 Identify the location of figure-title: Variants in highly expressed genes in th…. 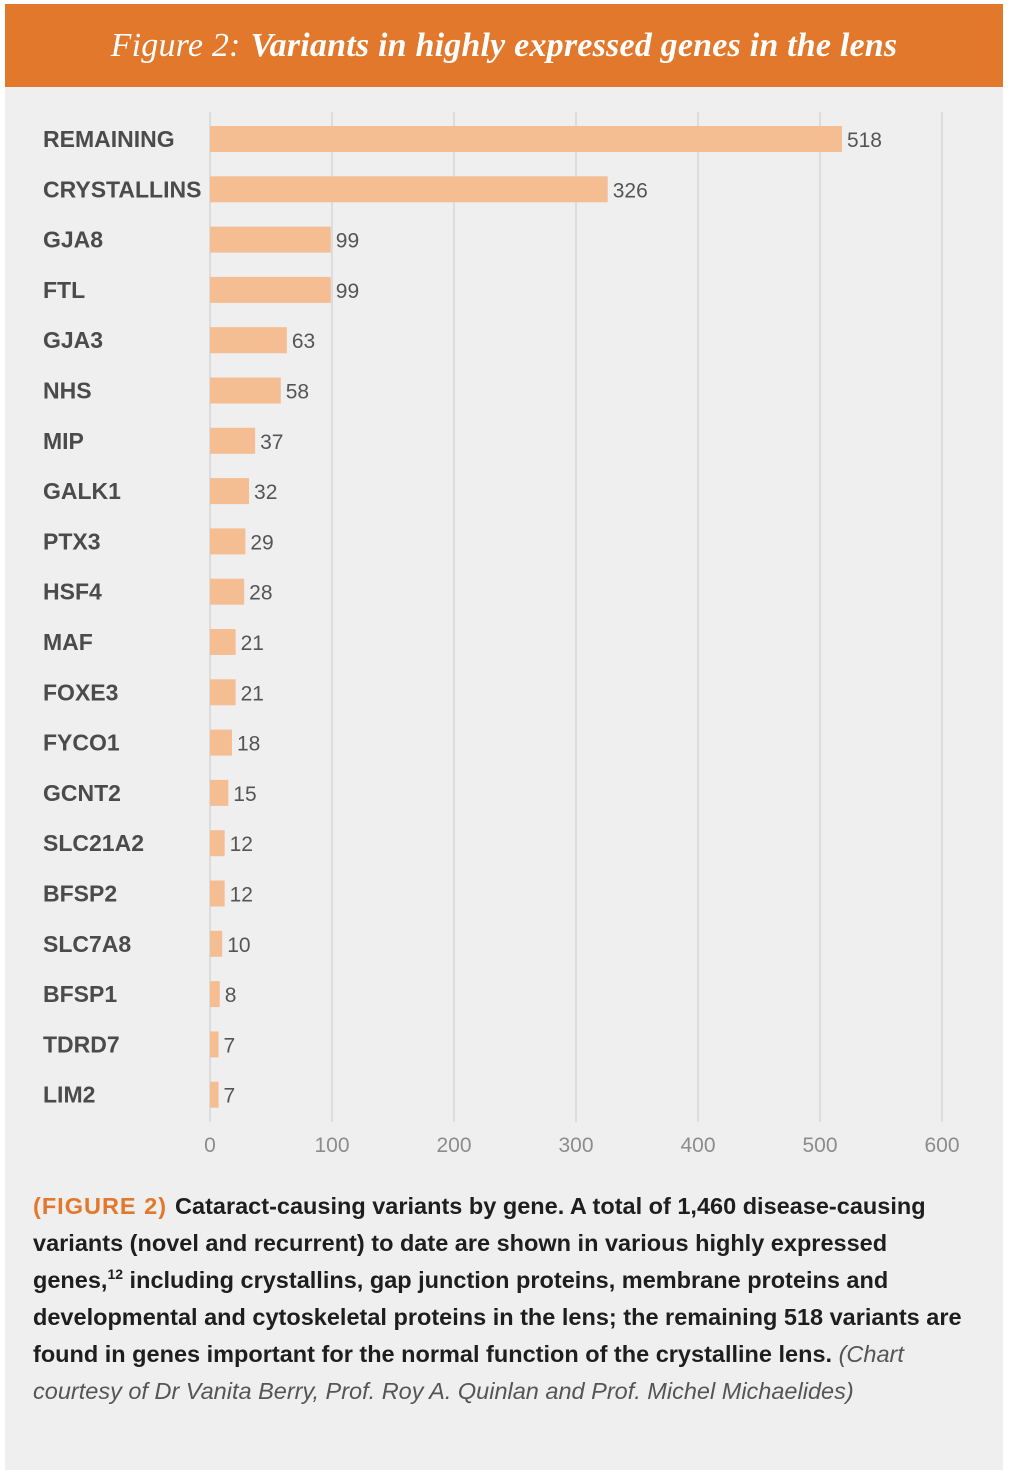
(574, 45).